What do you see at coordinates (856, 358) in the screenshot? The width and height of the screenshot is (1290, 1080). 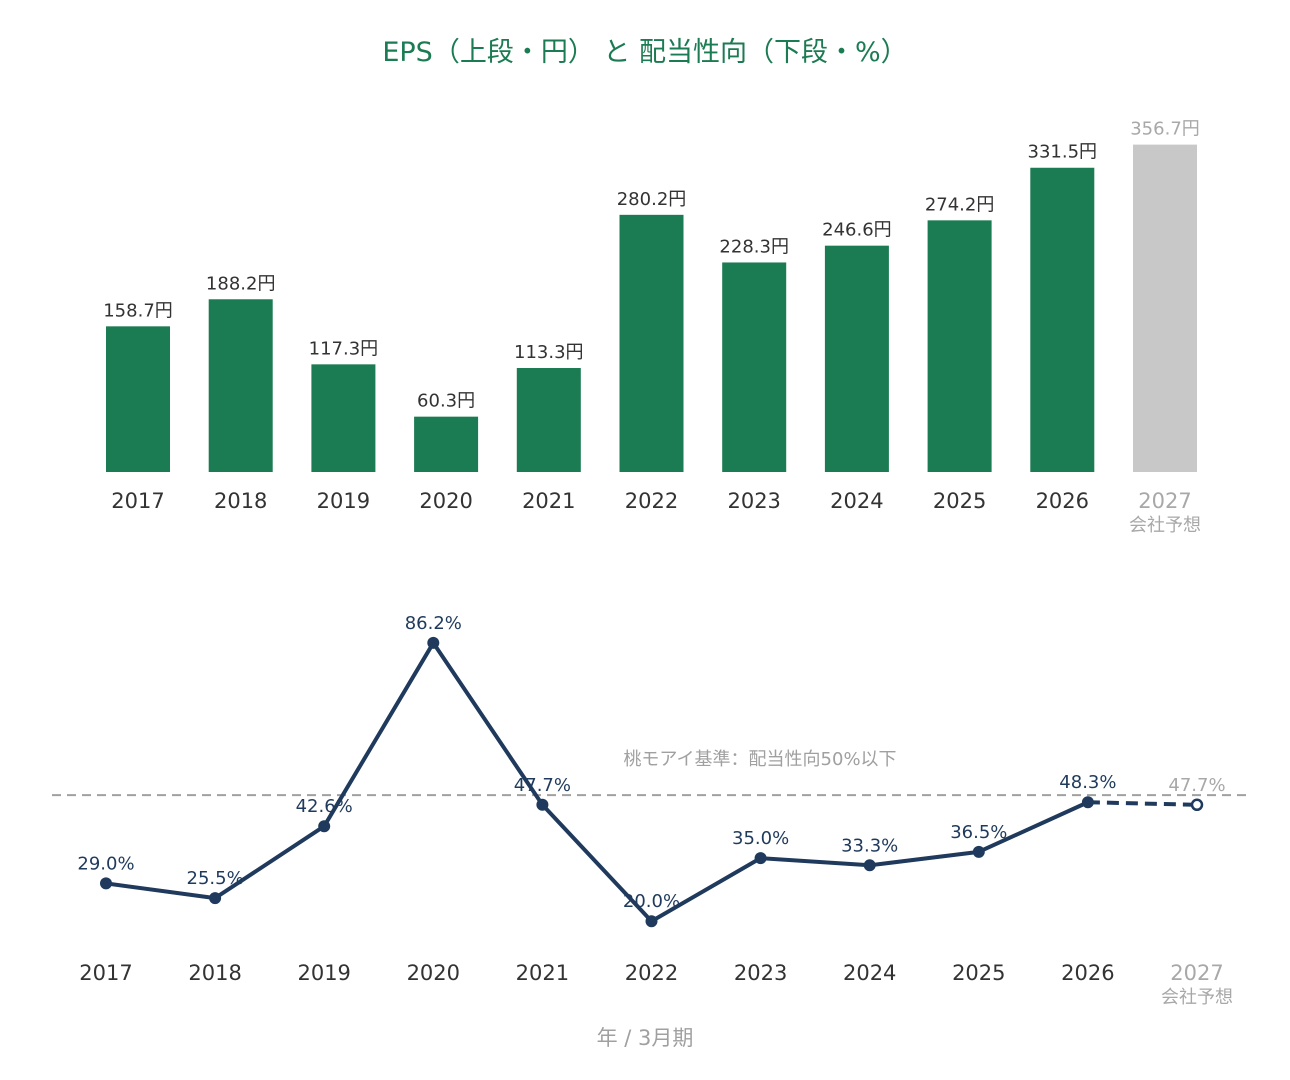 I see `eps-bar-2024` at bounding box center [856, 358].